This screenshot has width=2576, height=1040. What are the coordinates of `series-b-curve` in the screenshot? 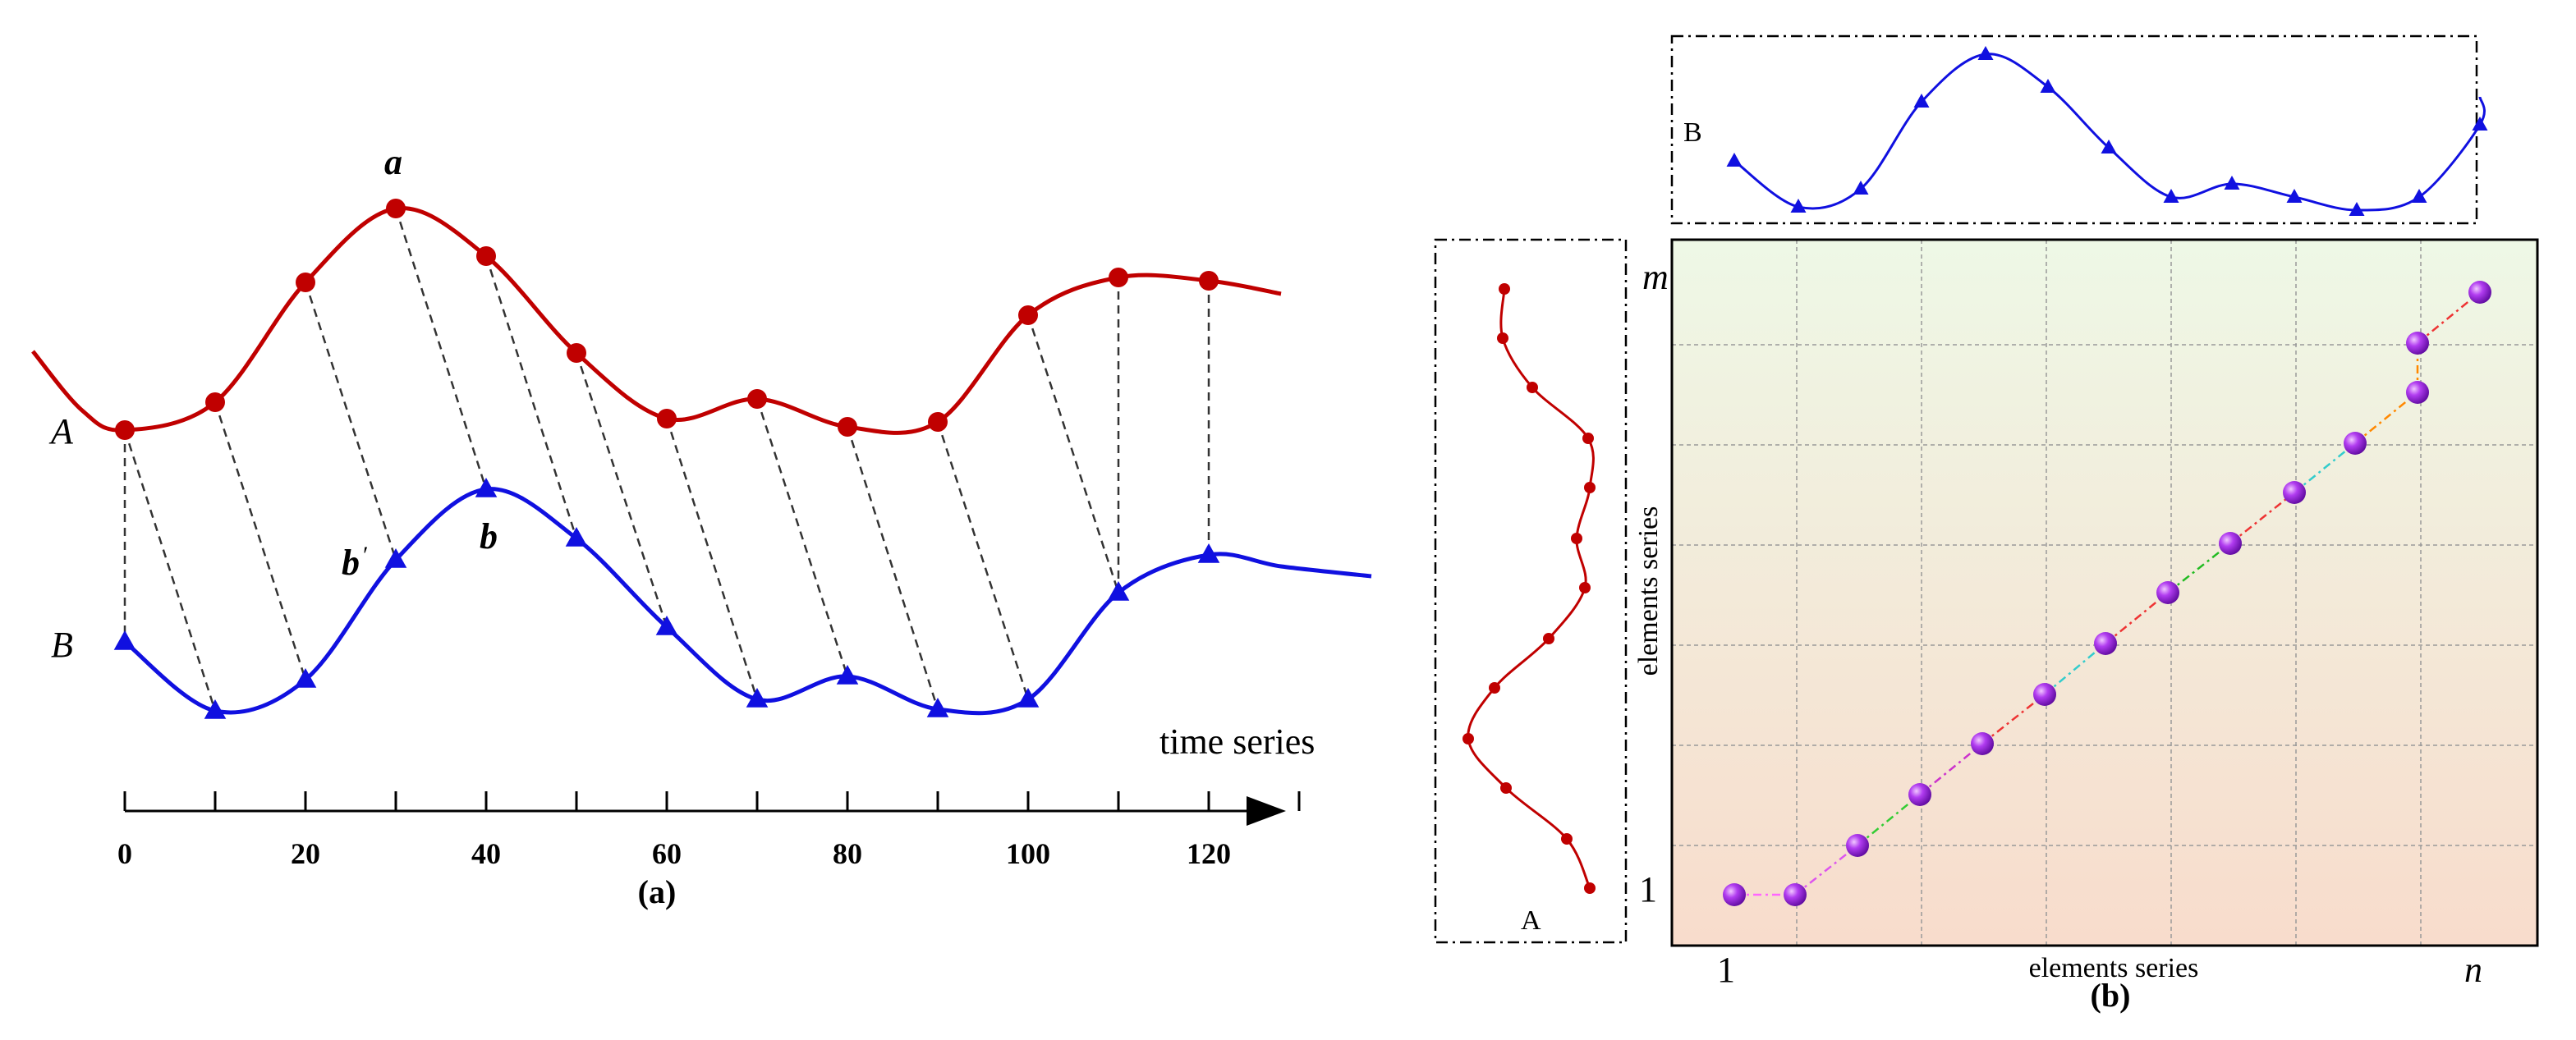 It's located at (747, 601).